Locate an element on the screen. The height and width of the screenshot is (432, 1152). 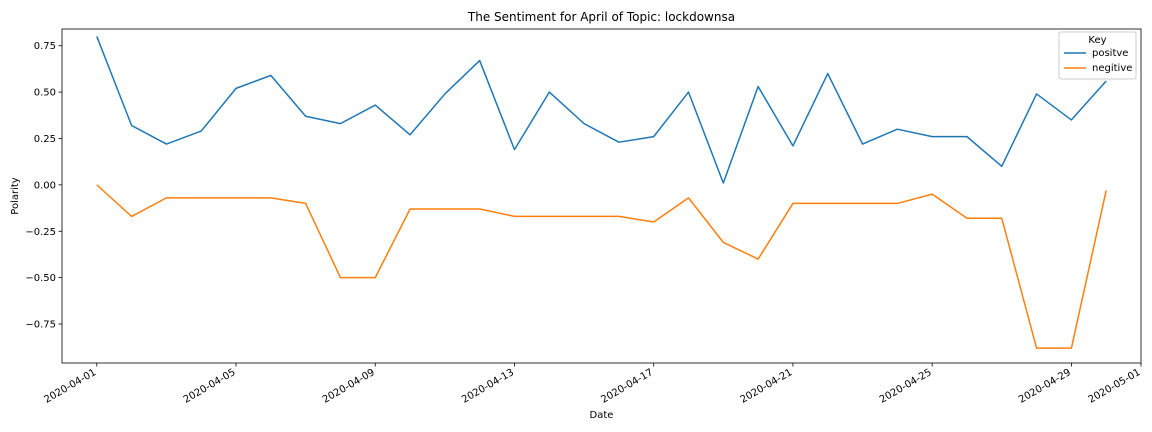
y-tick-label: 0.25 is located at coordinates (45, 139).